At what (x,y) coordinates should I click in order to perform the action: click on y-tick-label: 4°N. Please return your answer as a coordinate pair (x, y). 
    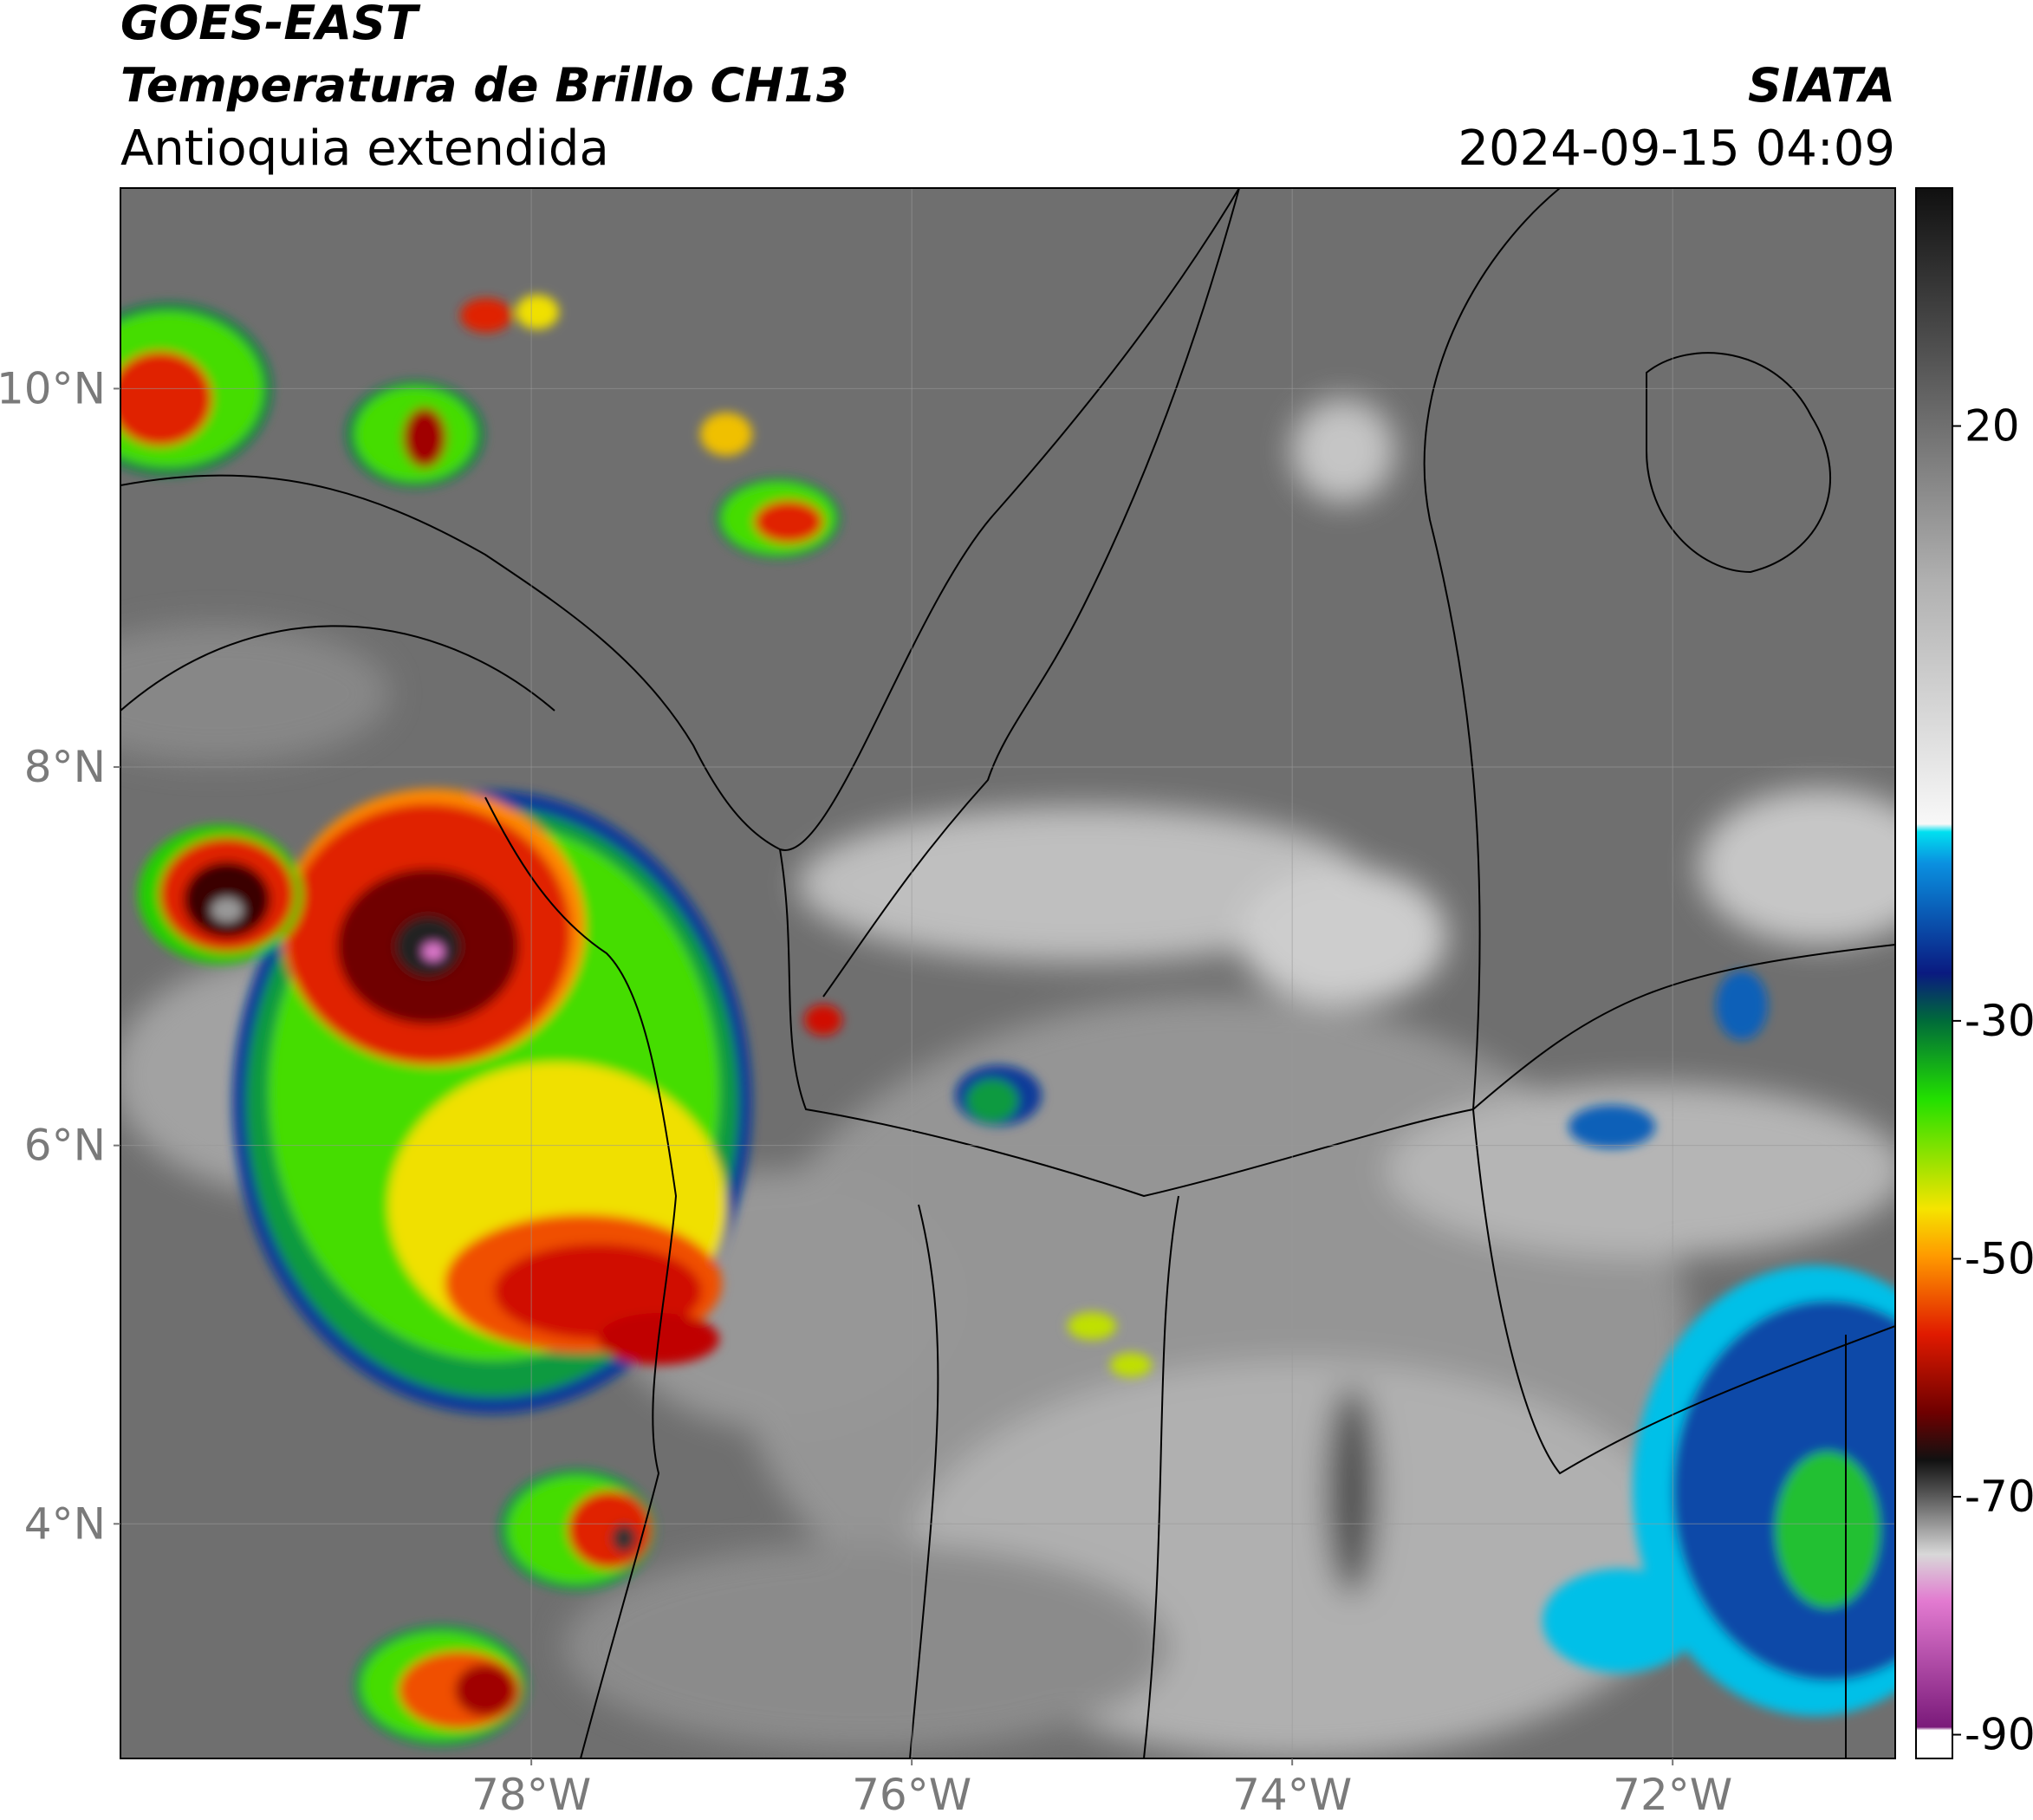
    Looking at the image, I should click on (65, 1523).